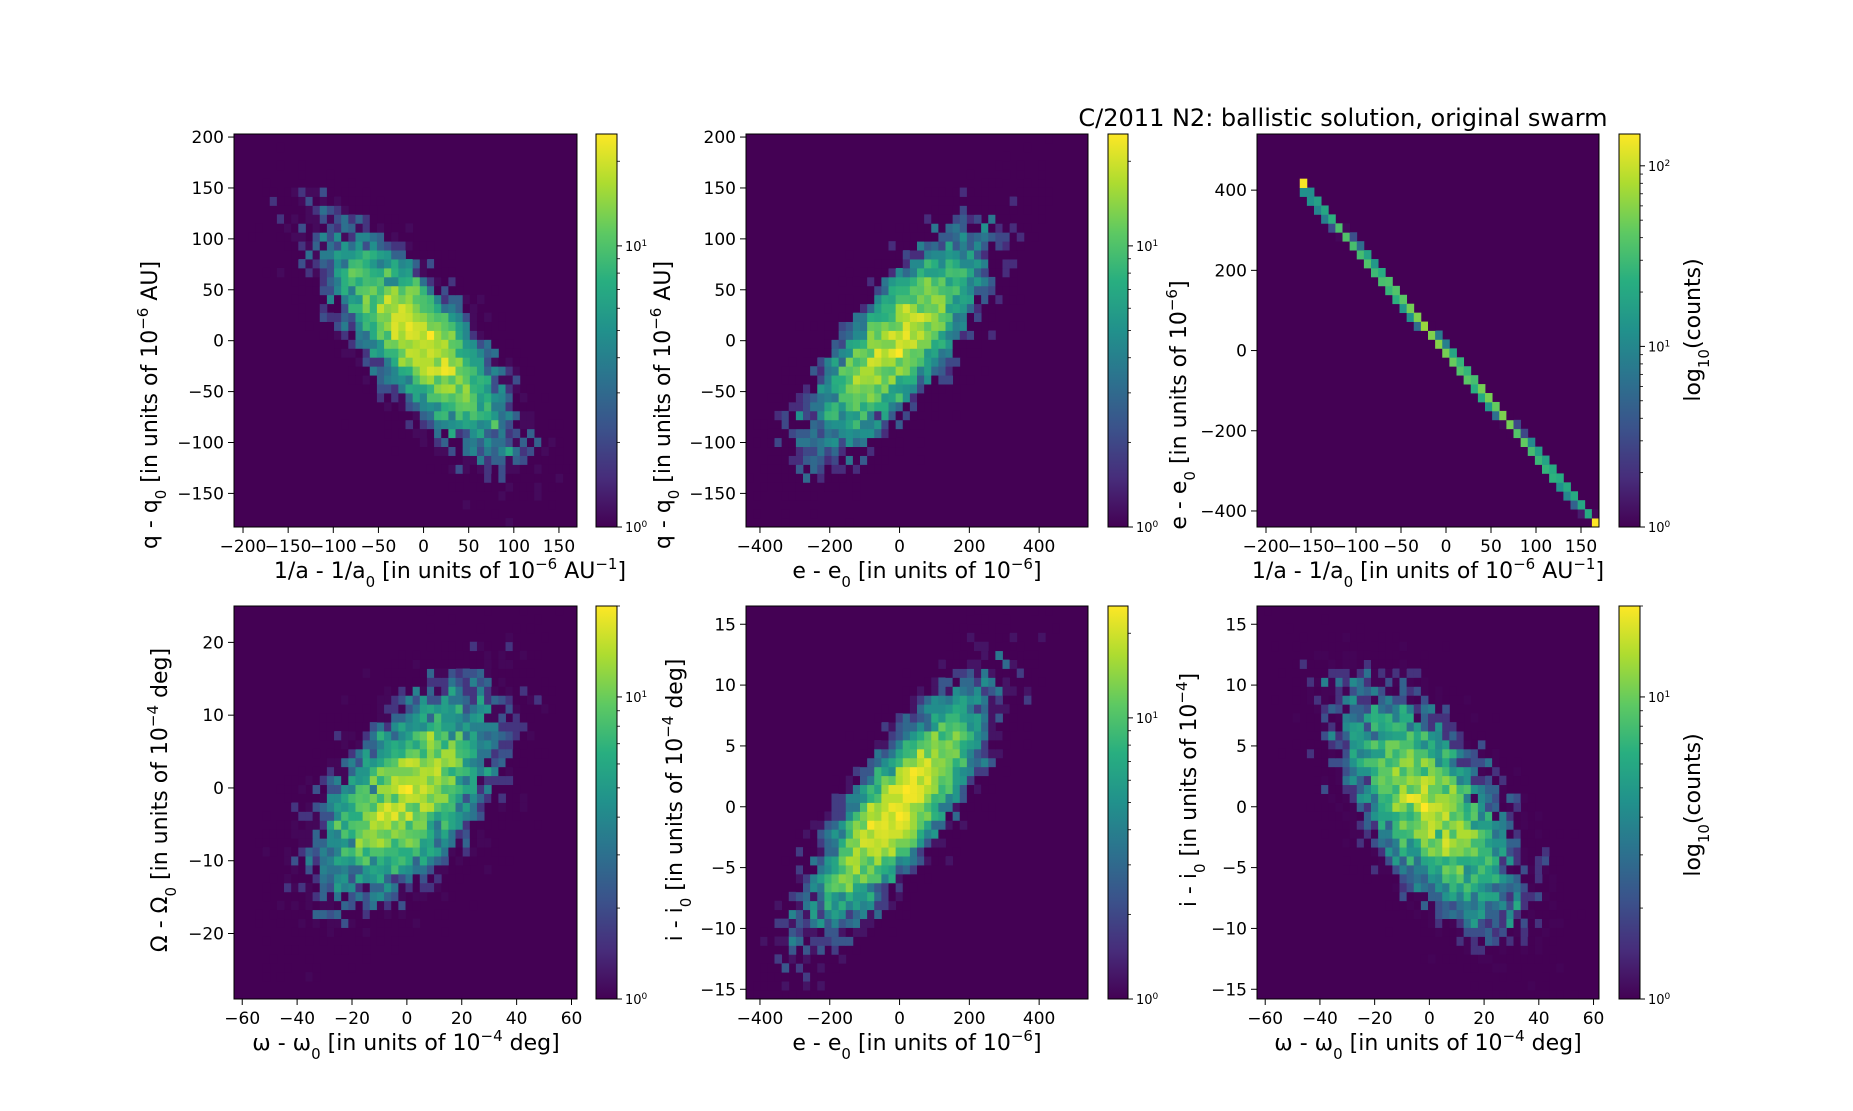 This screenshot has width=1853, height=1111. I want to click on x-axis-label: ω - ω0 [in units of 10−4 deg], so click(405, 1045).